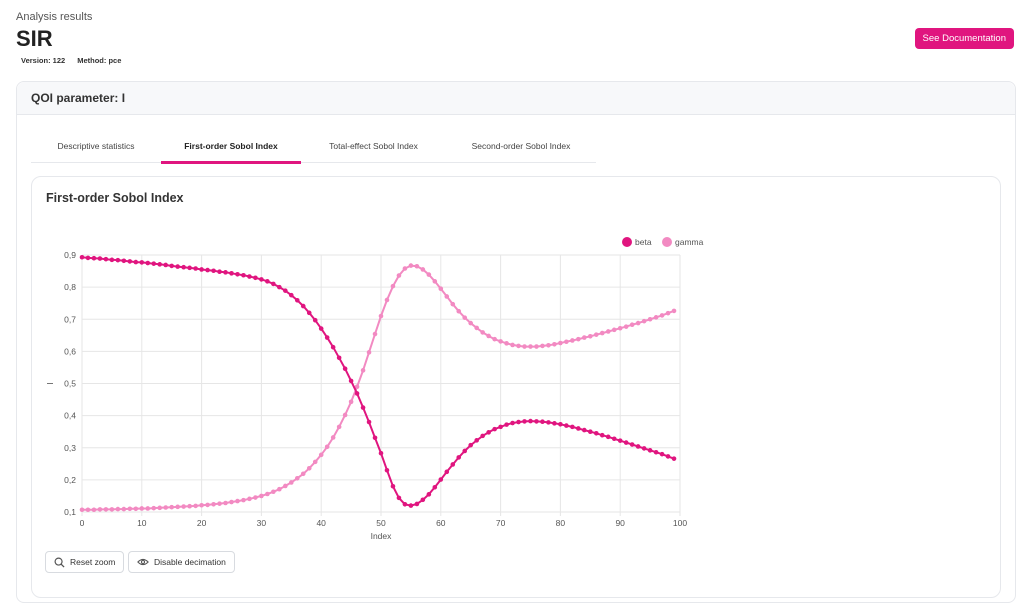  What do you see at coordinates (70, 351) in the screenshot?
I see `y-tick-label: 0,6` at bounding box center [70, 351].